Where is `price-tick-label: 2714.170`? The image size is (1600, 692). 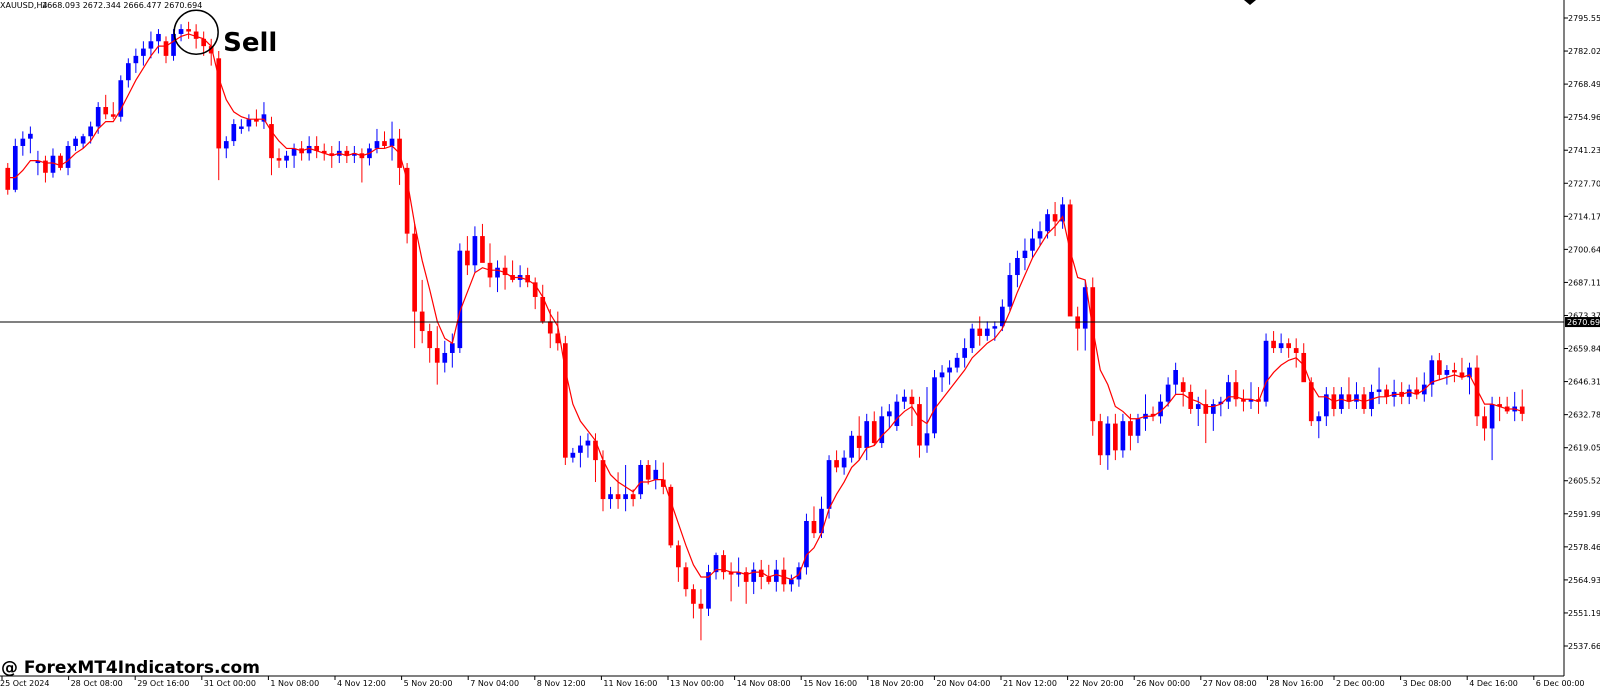 price-tick-label: 2714.170 is located at coordinates (1584, 216).